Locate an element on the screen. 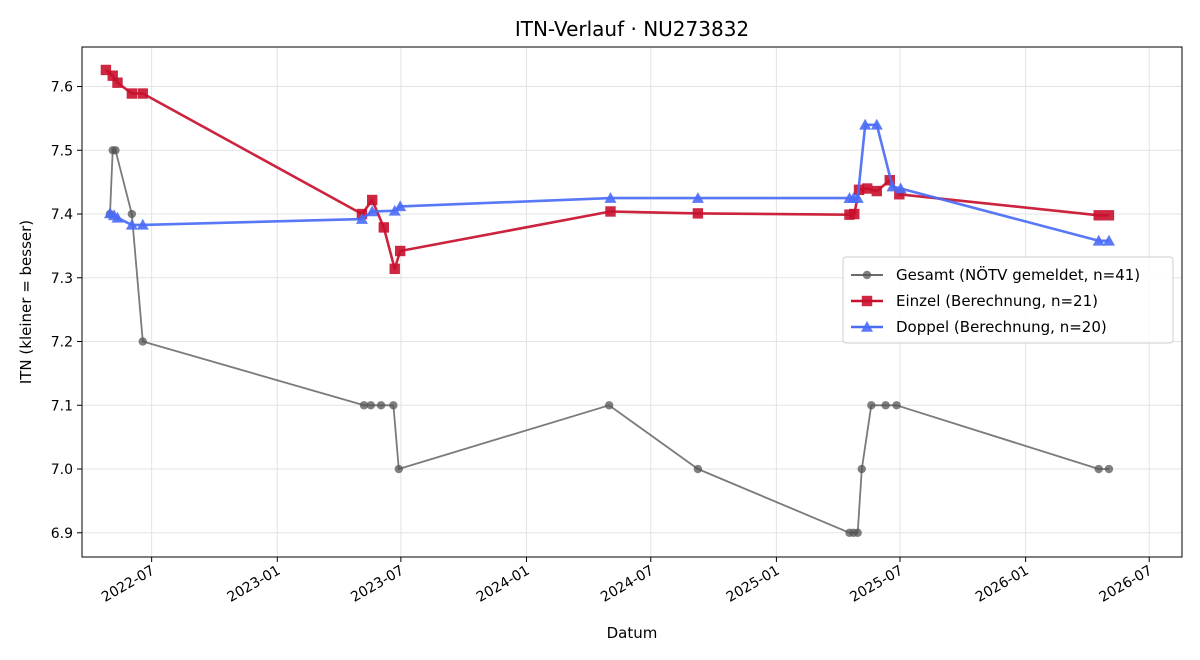  legend-label: Gesamt (NÖTV gemeldet, n=41) is located at coordinates (1018, 274).